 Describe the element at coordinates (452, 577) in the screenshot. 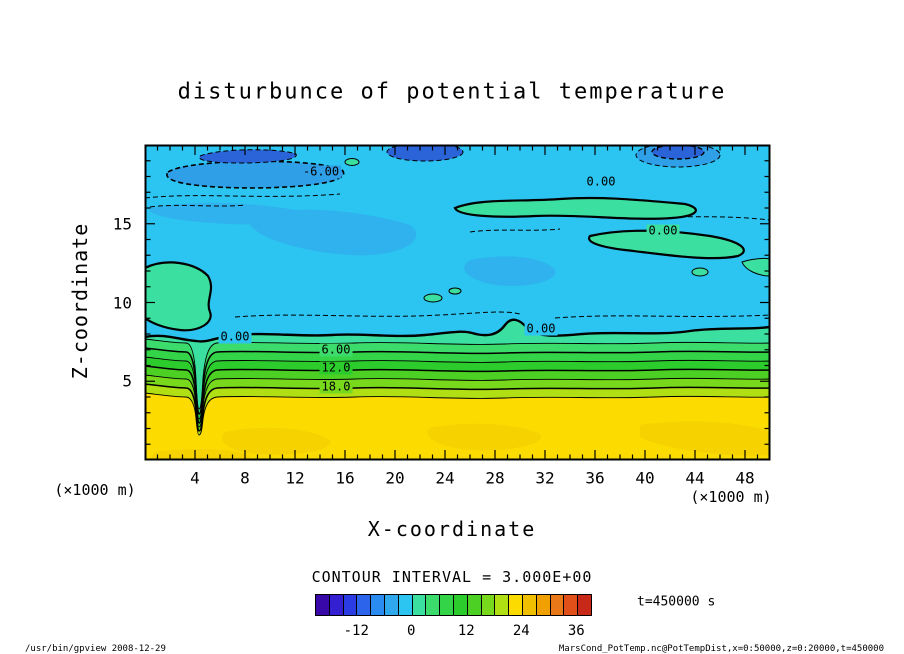

I see `contour-interval-text: CONTOUR INTERVAL = 3.000E+00` at that location.